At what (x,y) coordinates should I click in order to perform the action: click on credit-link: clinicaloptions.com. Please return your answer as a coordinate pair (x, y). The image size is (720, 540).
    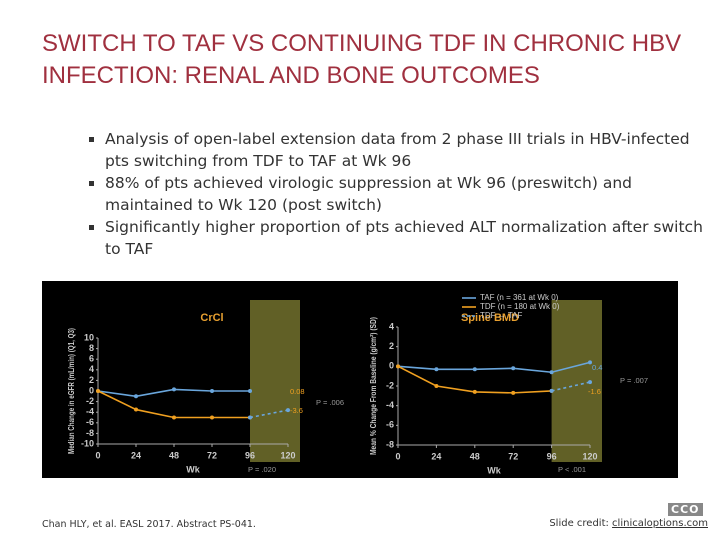
    Looking at the image, I should click on (660, 523).